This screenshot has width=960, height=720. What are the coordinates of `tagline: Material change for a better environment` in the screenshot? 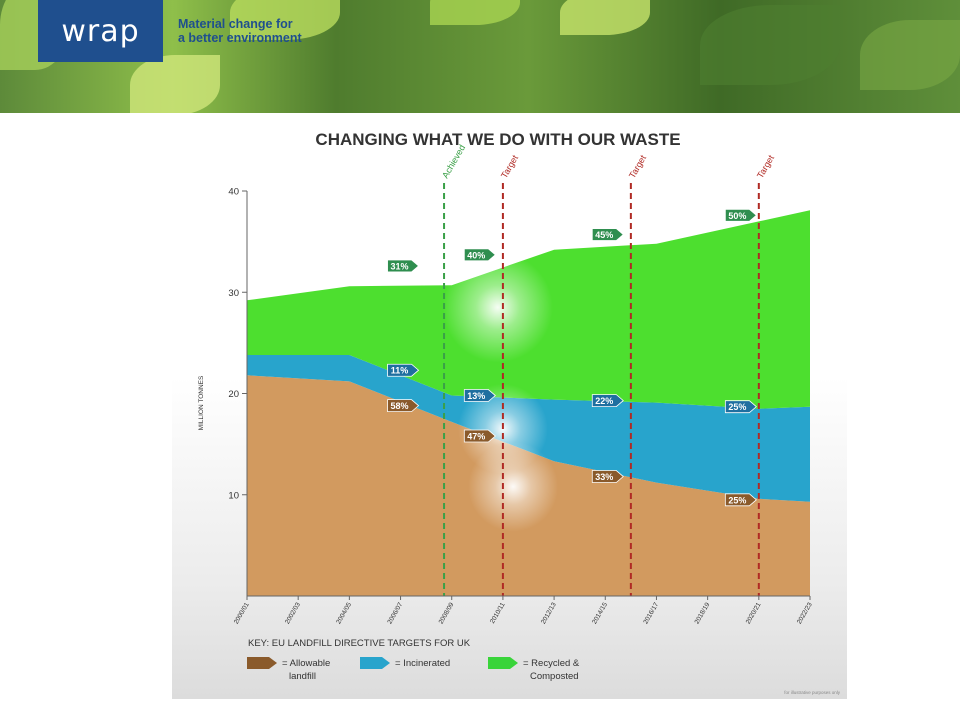 It's located at (240, 31).